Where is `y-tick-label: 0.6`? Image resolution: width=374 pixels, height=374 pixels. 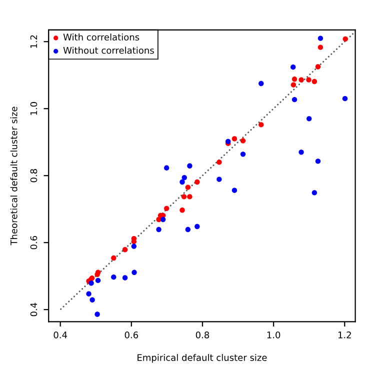 y-tick-label: 0.6 is located at coordinates (34, 243).